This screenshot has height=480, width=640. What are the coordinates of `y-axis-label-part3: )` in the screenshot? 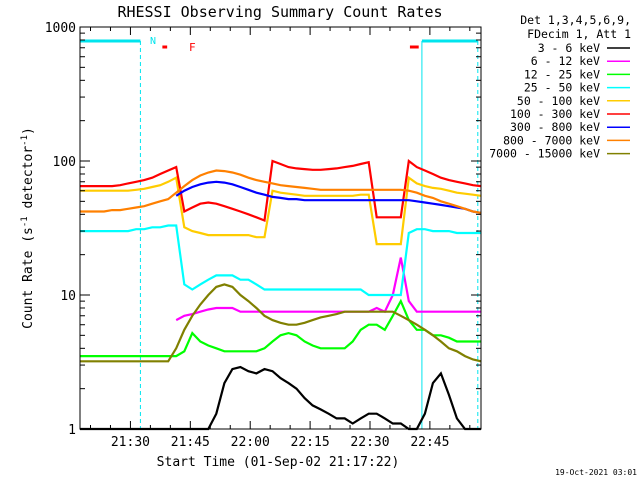 It's located at (28, 131).